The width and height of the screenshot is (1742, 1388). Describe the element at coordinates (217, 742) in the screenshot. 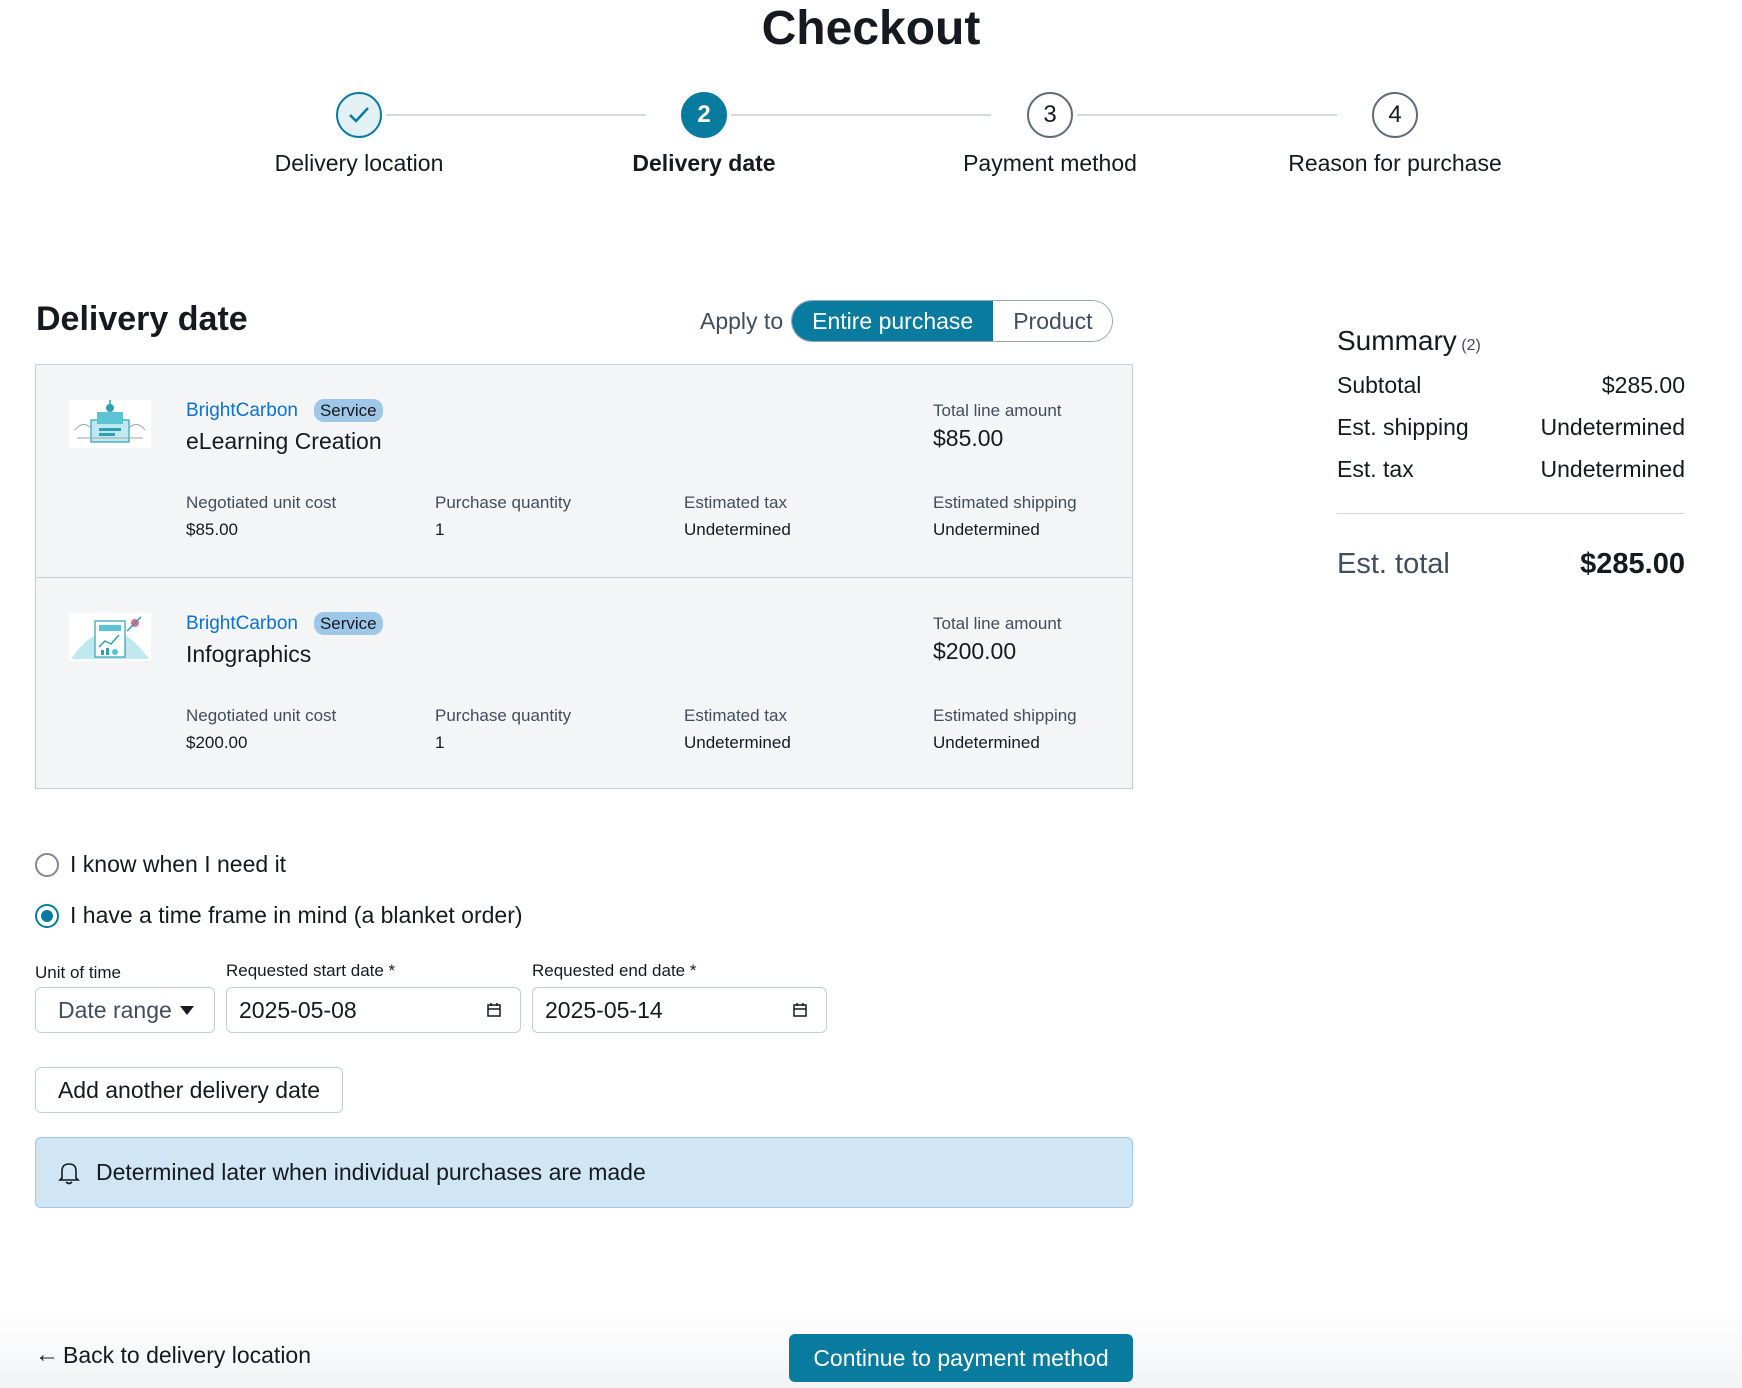

I see `meta-value: $200.00` at that location.